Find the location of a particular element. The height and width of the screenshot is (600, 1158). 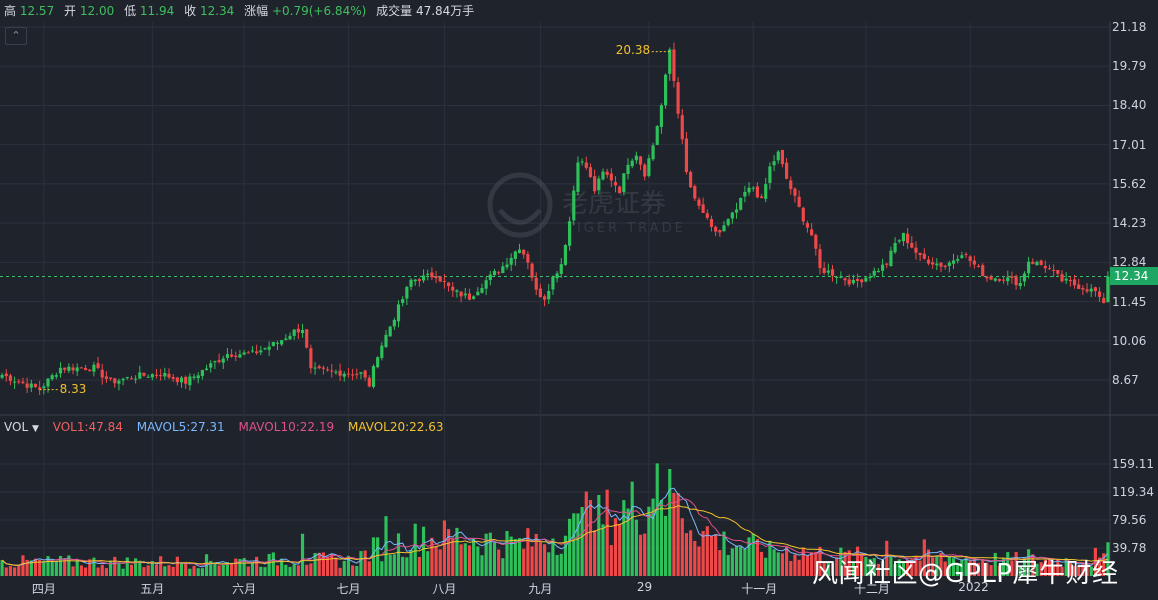

open-label: 开 is located at coordinates (70, 11).